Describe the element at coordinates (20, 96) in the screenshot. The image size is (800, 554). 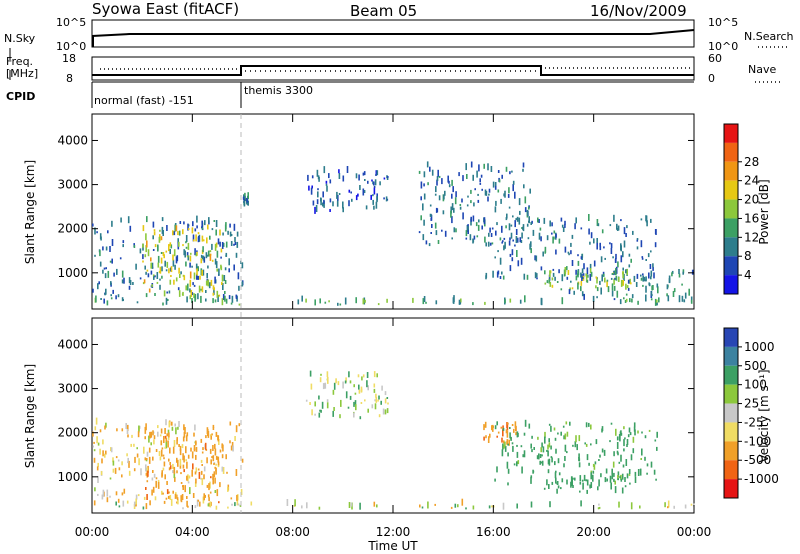
I see `cpid-label: CPID` at that location.